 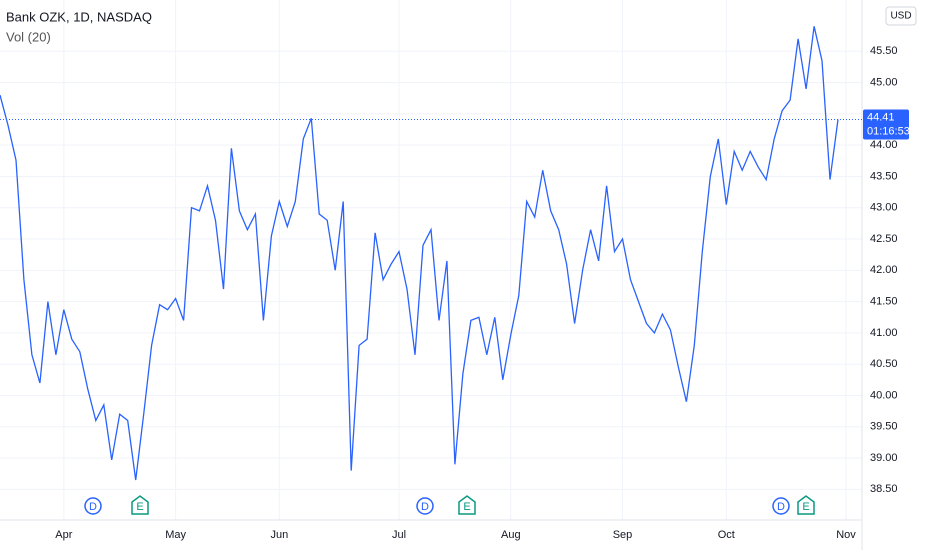 What do you see at coordinates (28, 36) in the screenshot?
I see `indicator-label: Vol (20)` at bounding box center [28, 36].